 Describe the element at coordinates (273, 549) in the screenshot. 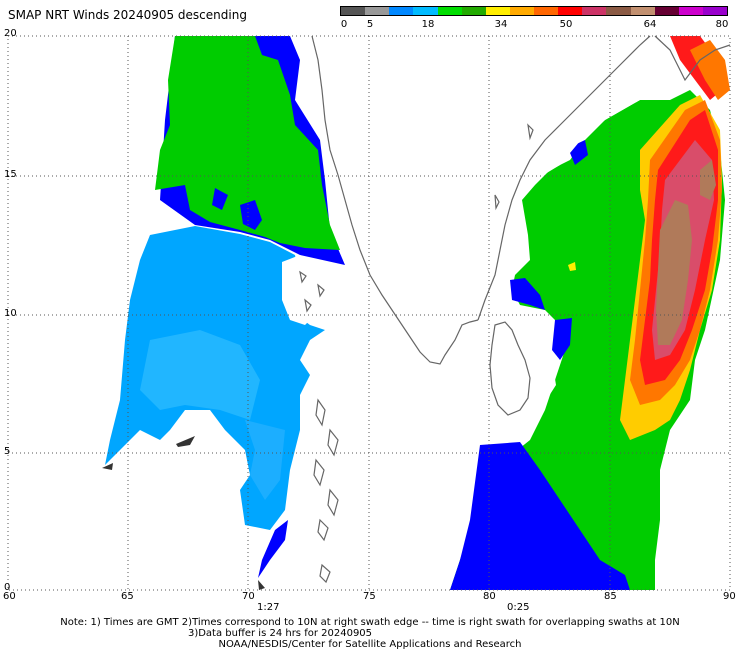

I see `wind-region-blue-left-bottom` at that location.